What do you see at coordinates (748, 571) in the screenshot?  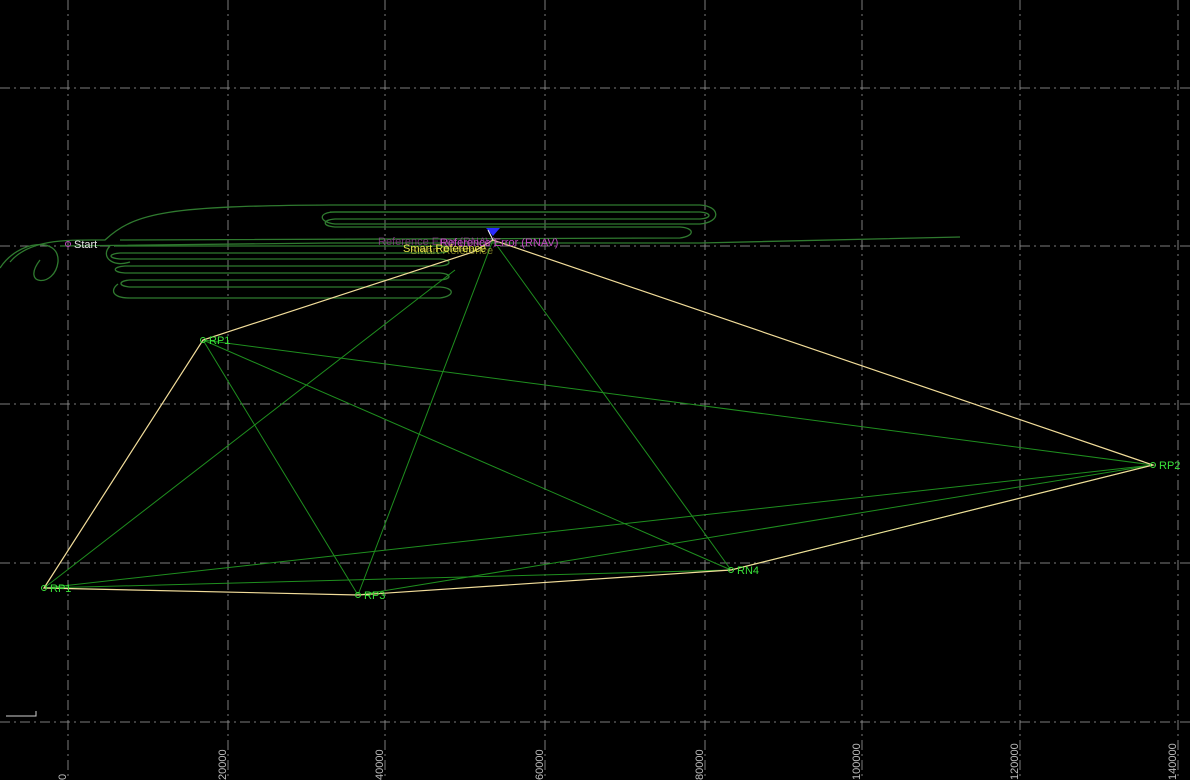 I see `rp-label: RN4` at bounding box center [748, 571].